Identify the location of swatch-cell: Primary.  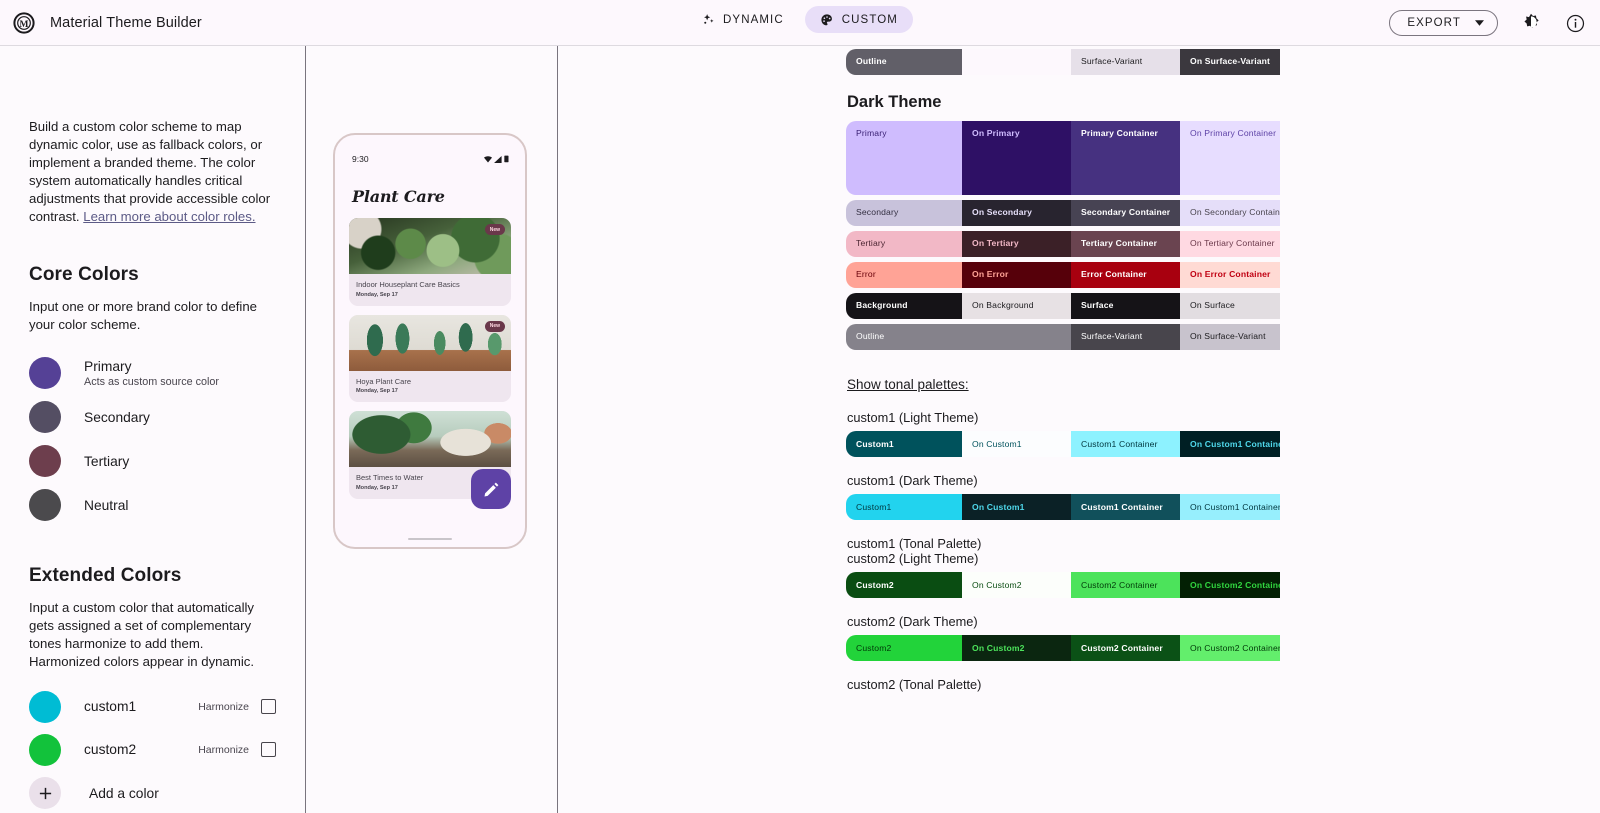
(904, 158).